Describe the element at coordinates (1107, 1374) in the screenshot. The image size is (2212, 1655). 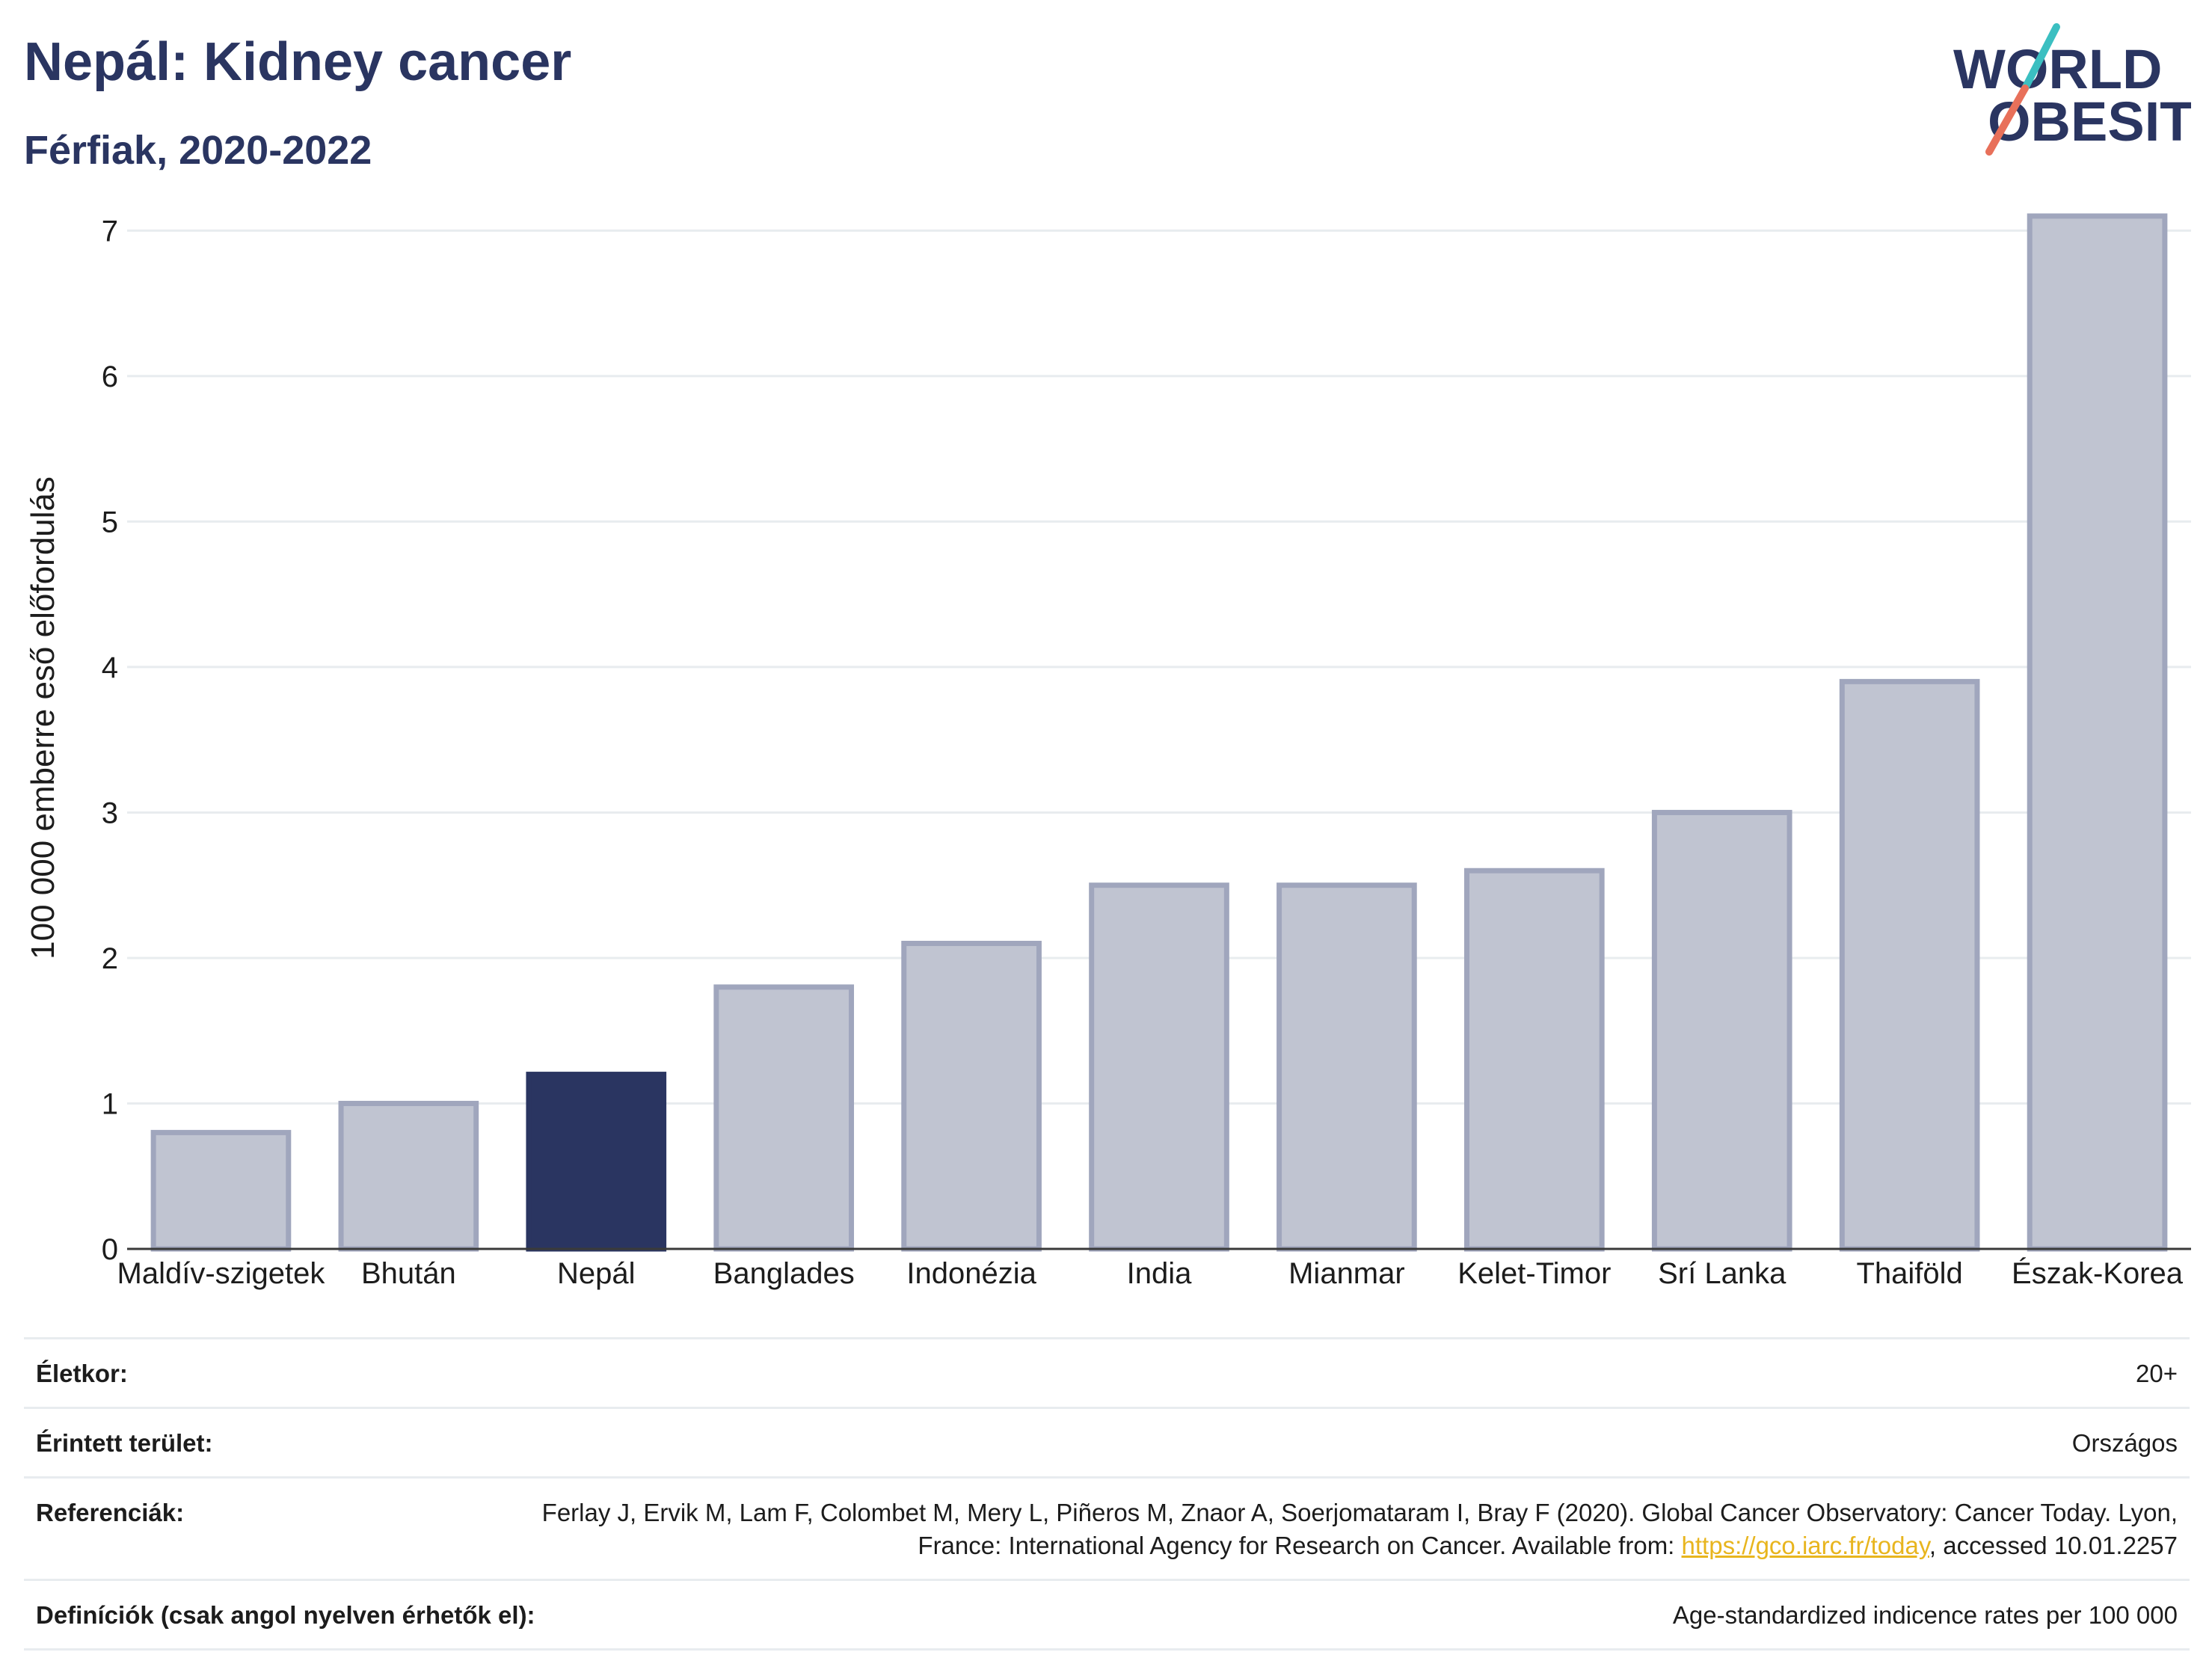
I see `info-row-age: Életkor: 20+` at that location.